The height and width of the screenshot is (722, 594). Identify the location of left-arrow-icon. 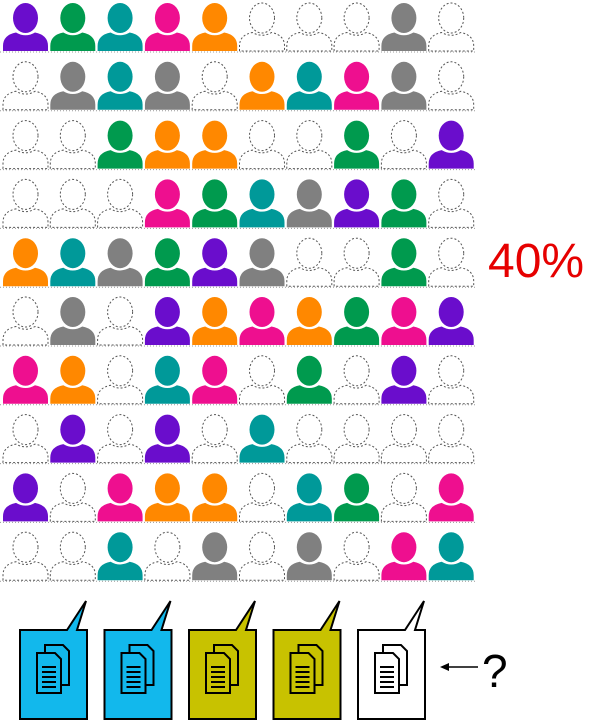
(459, 667).